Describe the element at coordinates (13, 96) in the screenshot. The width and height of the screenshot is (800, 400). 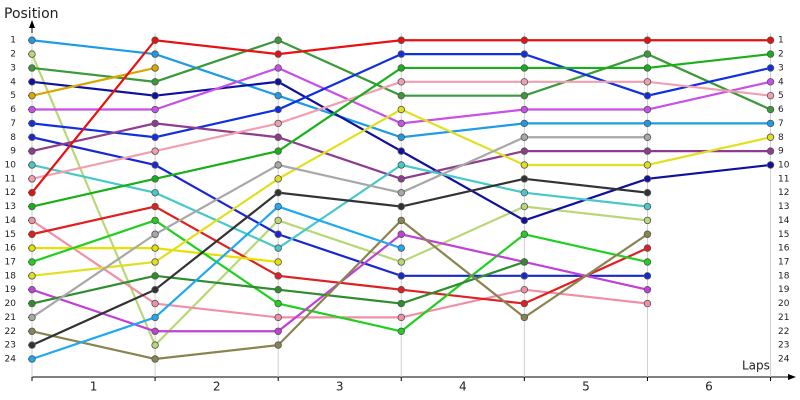
I see `y-tick-label: 5` at that location.